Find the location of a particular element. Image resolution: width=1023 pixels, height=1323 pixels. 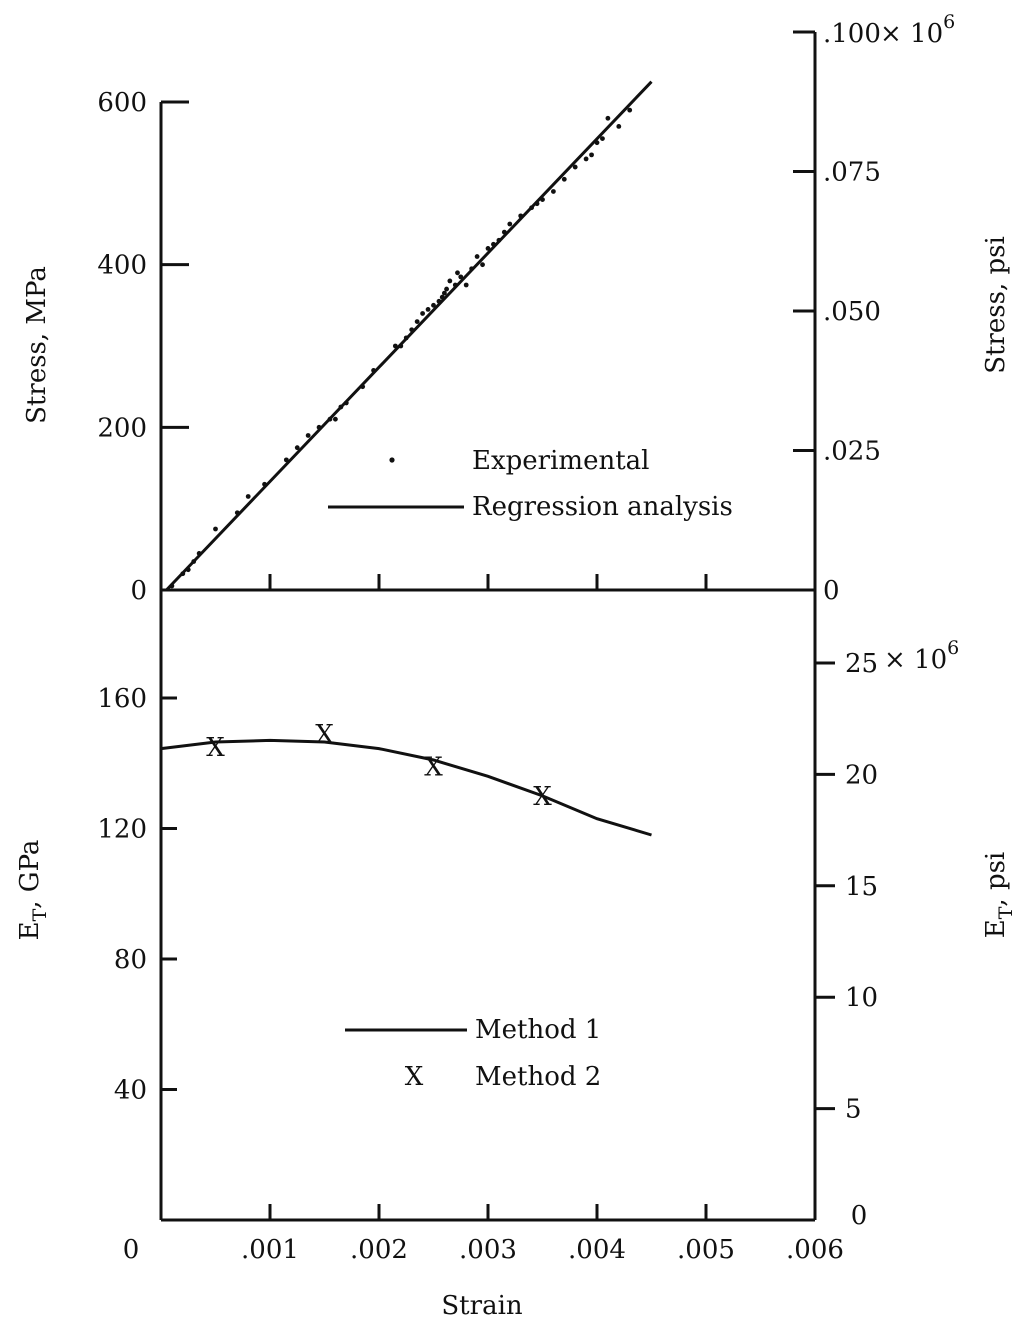

stress-mpa-tick-label: 200 is located at coordinates (122, 428).